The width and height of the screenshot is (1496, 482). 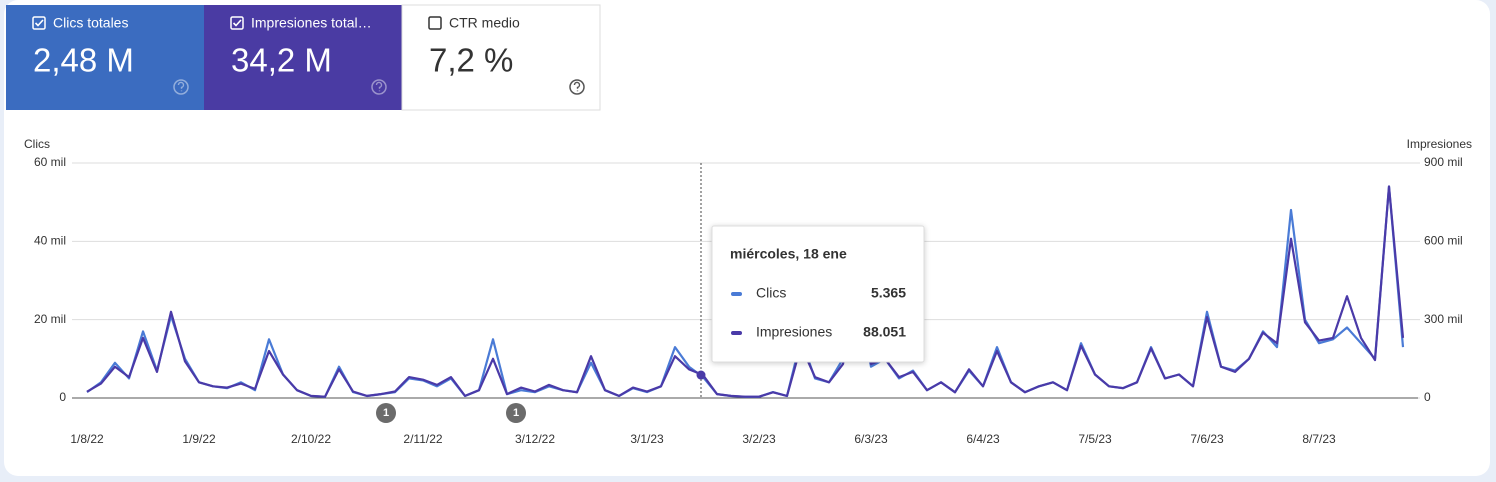 I want to click on y2-tick-label: 300 mil, so click(x=1443, y=319).